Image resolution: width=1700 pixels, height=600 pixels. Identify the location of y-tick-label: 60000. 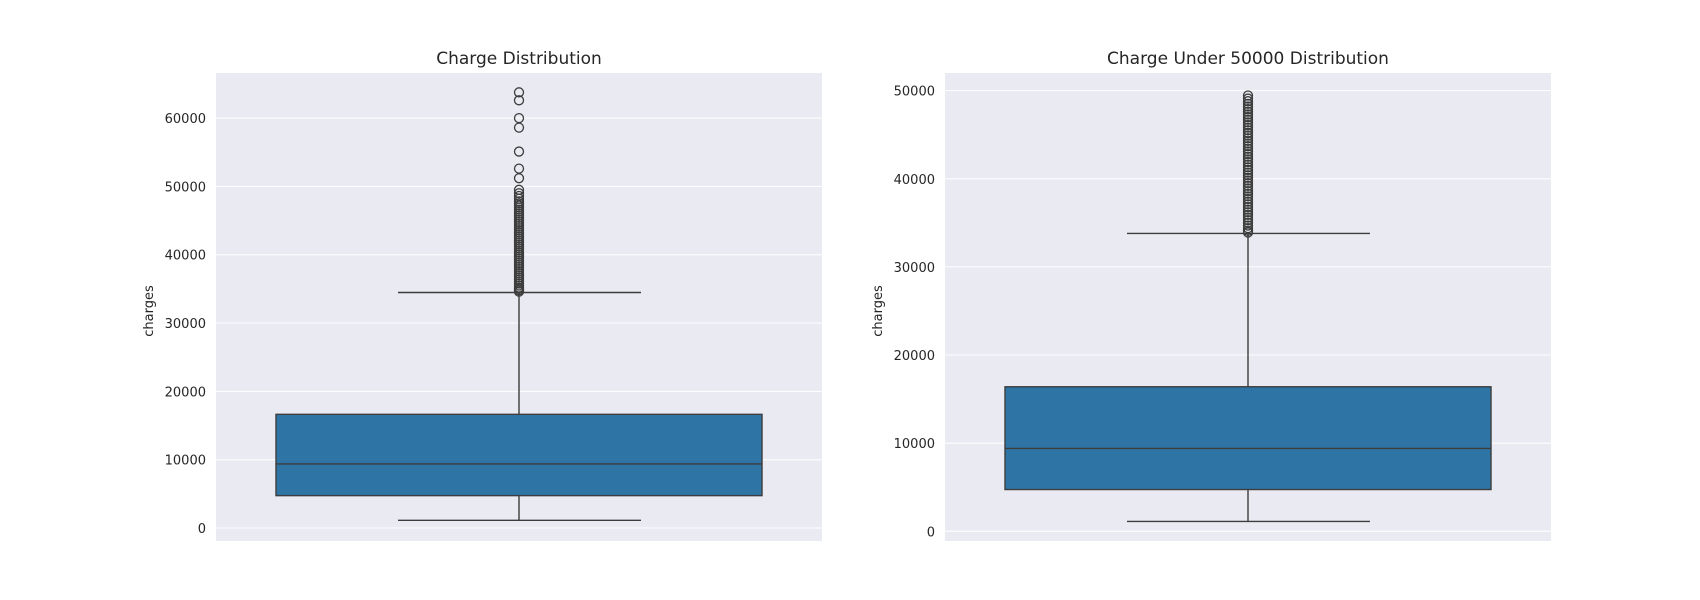
(185, 119).